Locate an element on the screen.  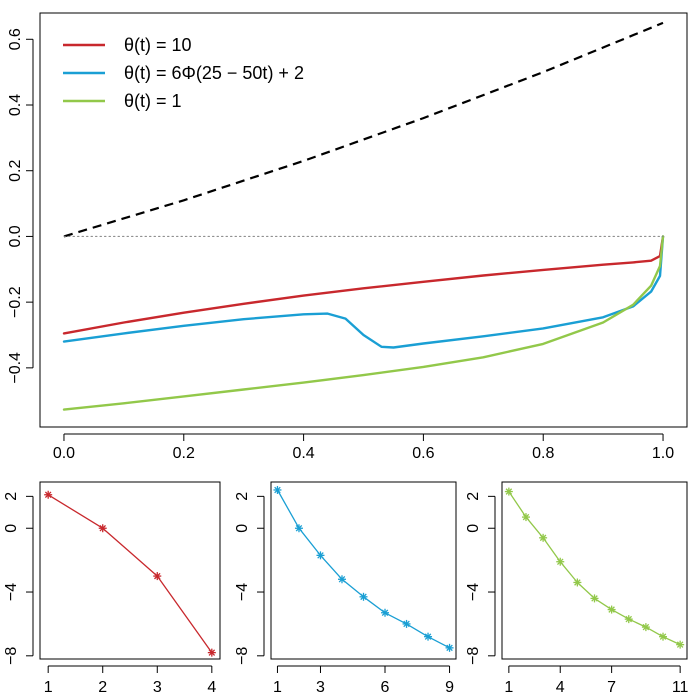
legend-label: θ(t) = 6Φ(25 − 50t) + 2 is located at coordinates (214, 73).